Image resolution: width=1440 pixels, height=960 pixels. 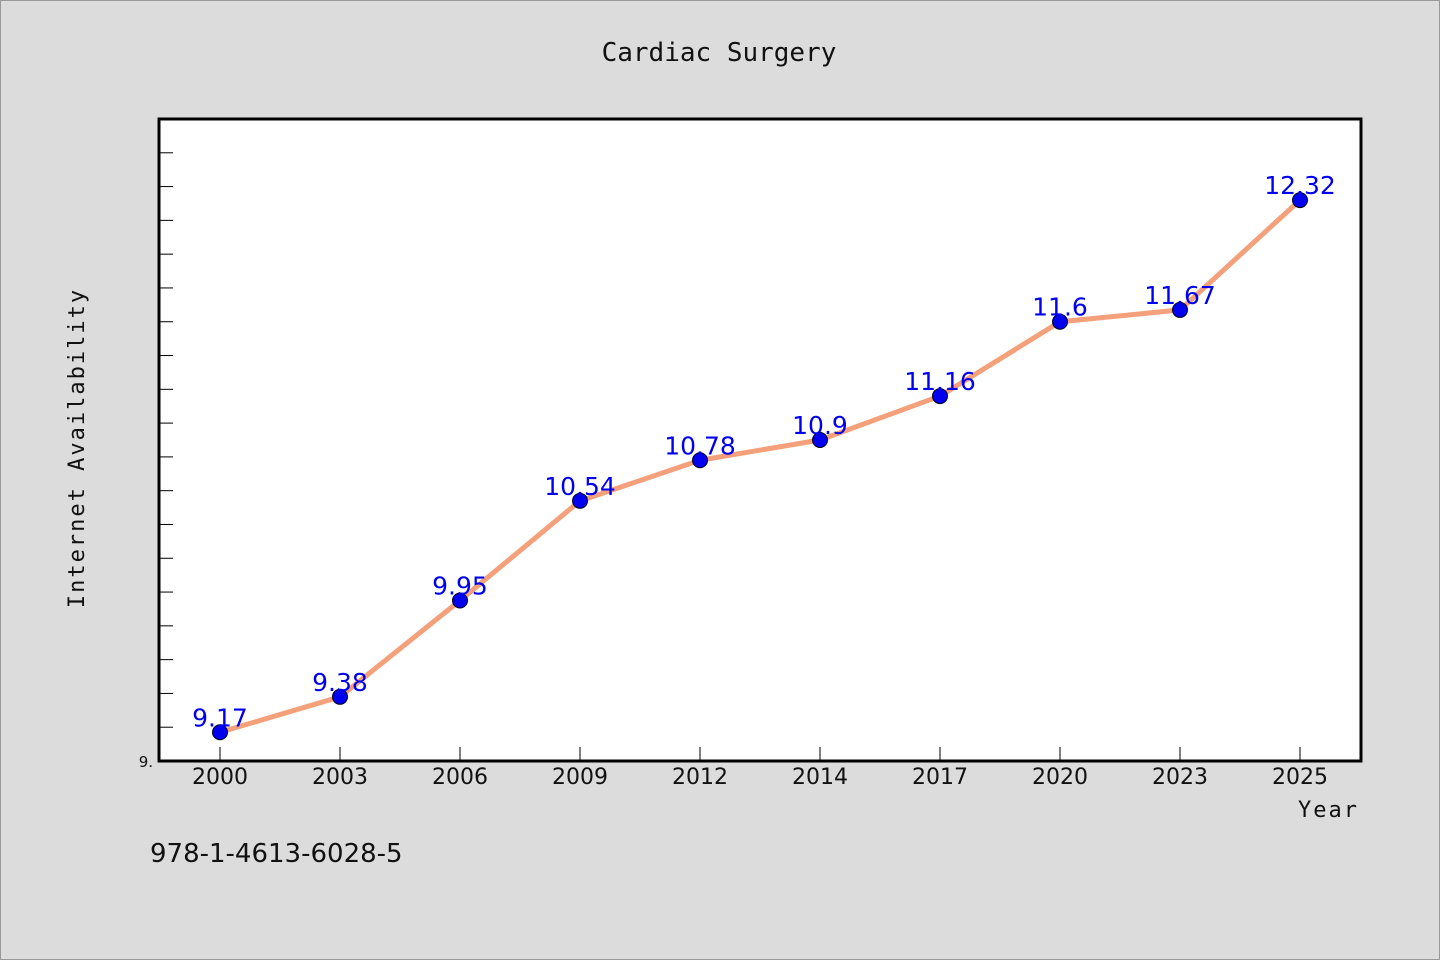 What do you see at coordinates (340, 777) in the screenshot?
I see `x-tick-label: 2003` at bounding box center [340, 777].